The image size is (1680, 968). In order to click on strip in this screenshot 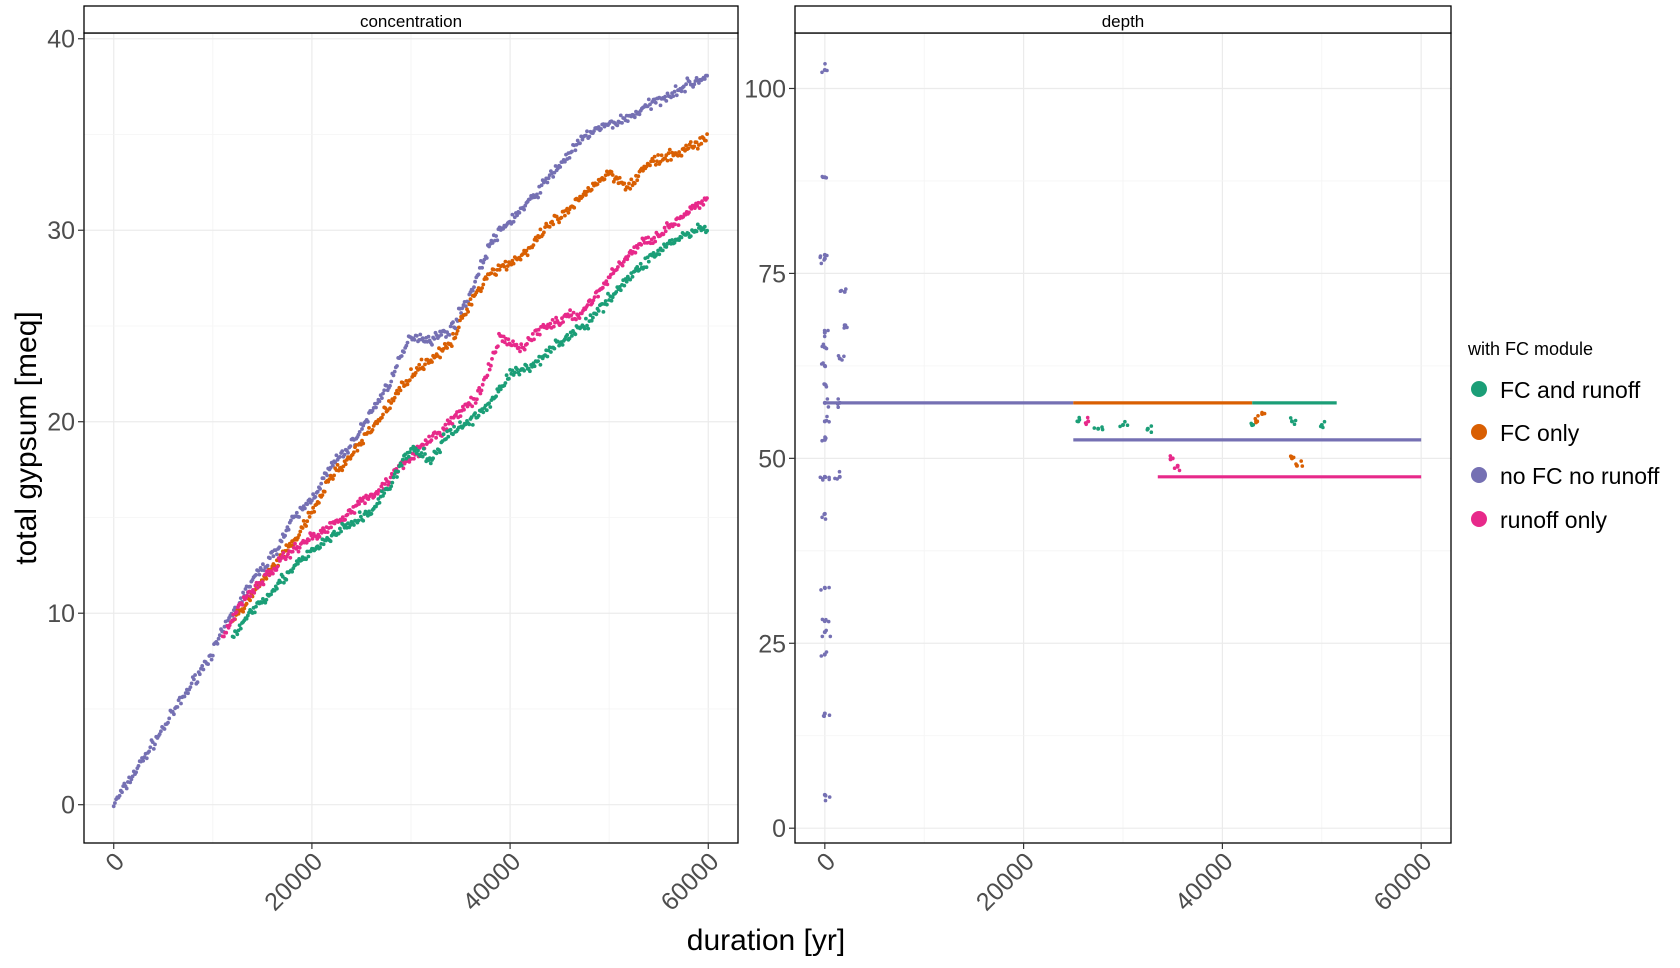, I will do `click(1123, 19)`.